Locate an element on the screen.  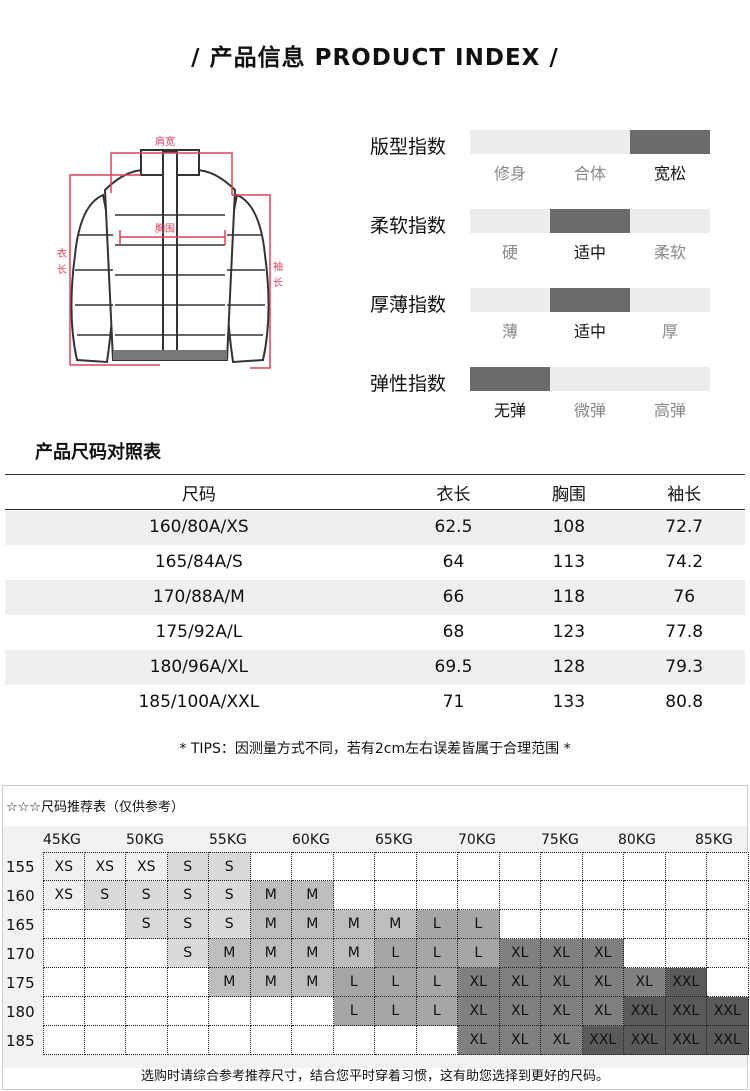
index-row: 版型指数修身 合体 宽松 is located at coordinates (550, 165).